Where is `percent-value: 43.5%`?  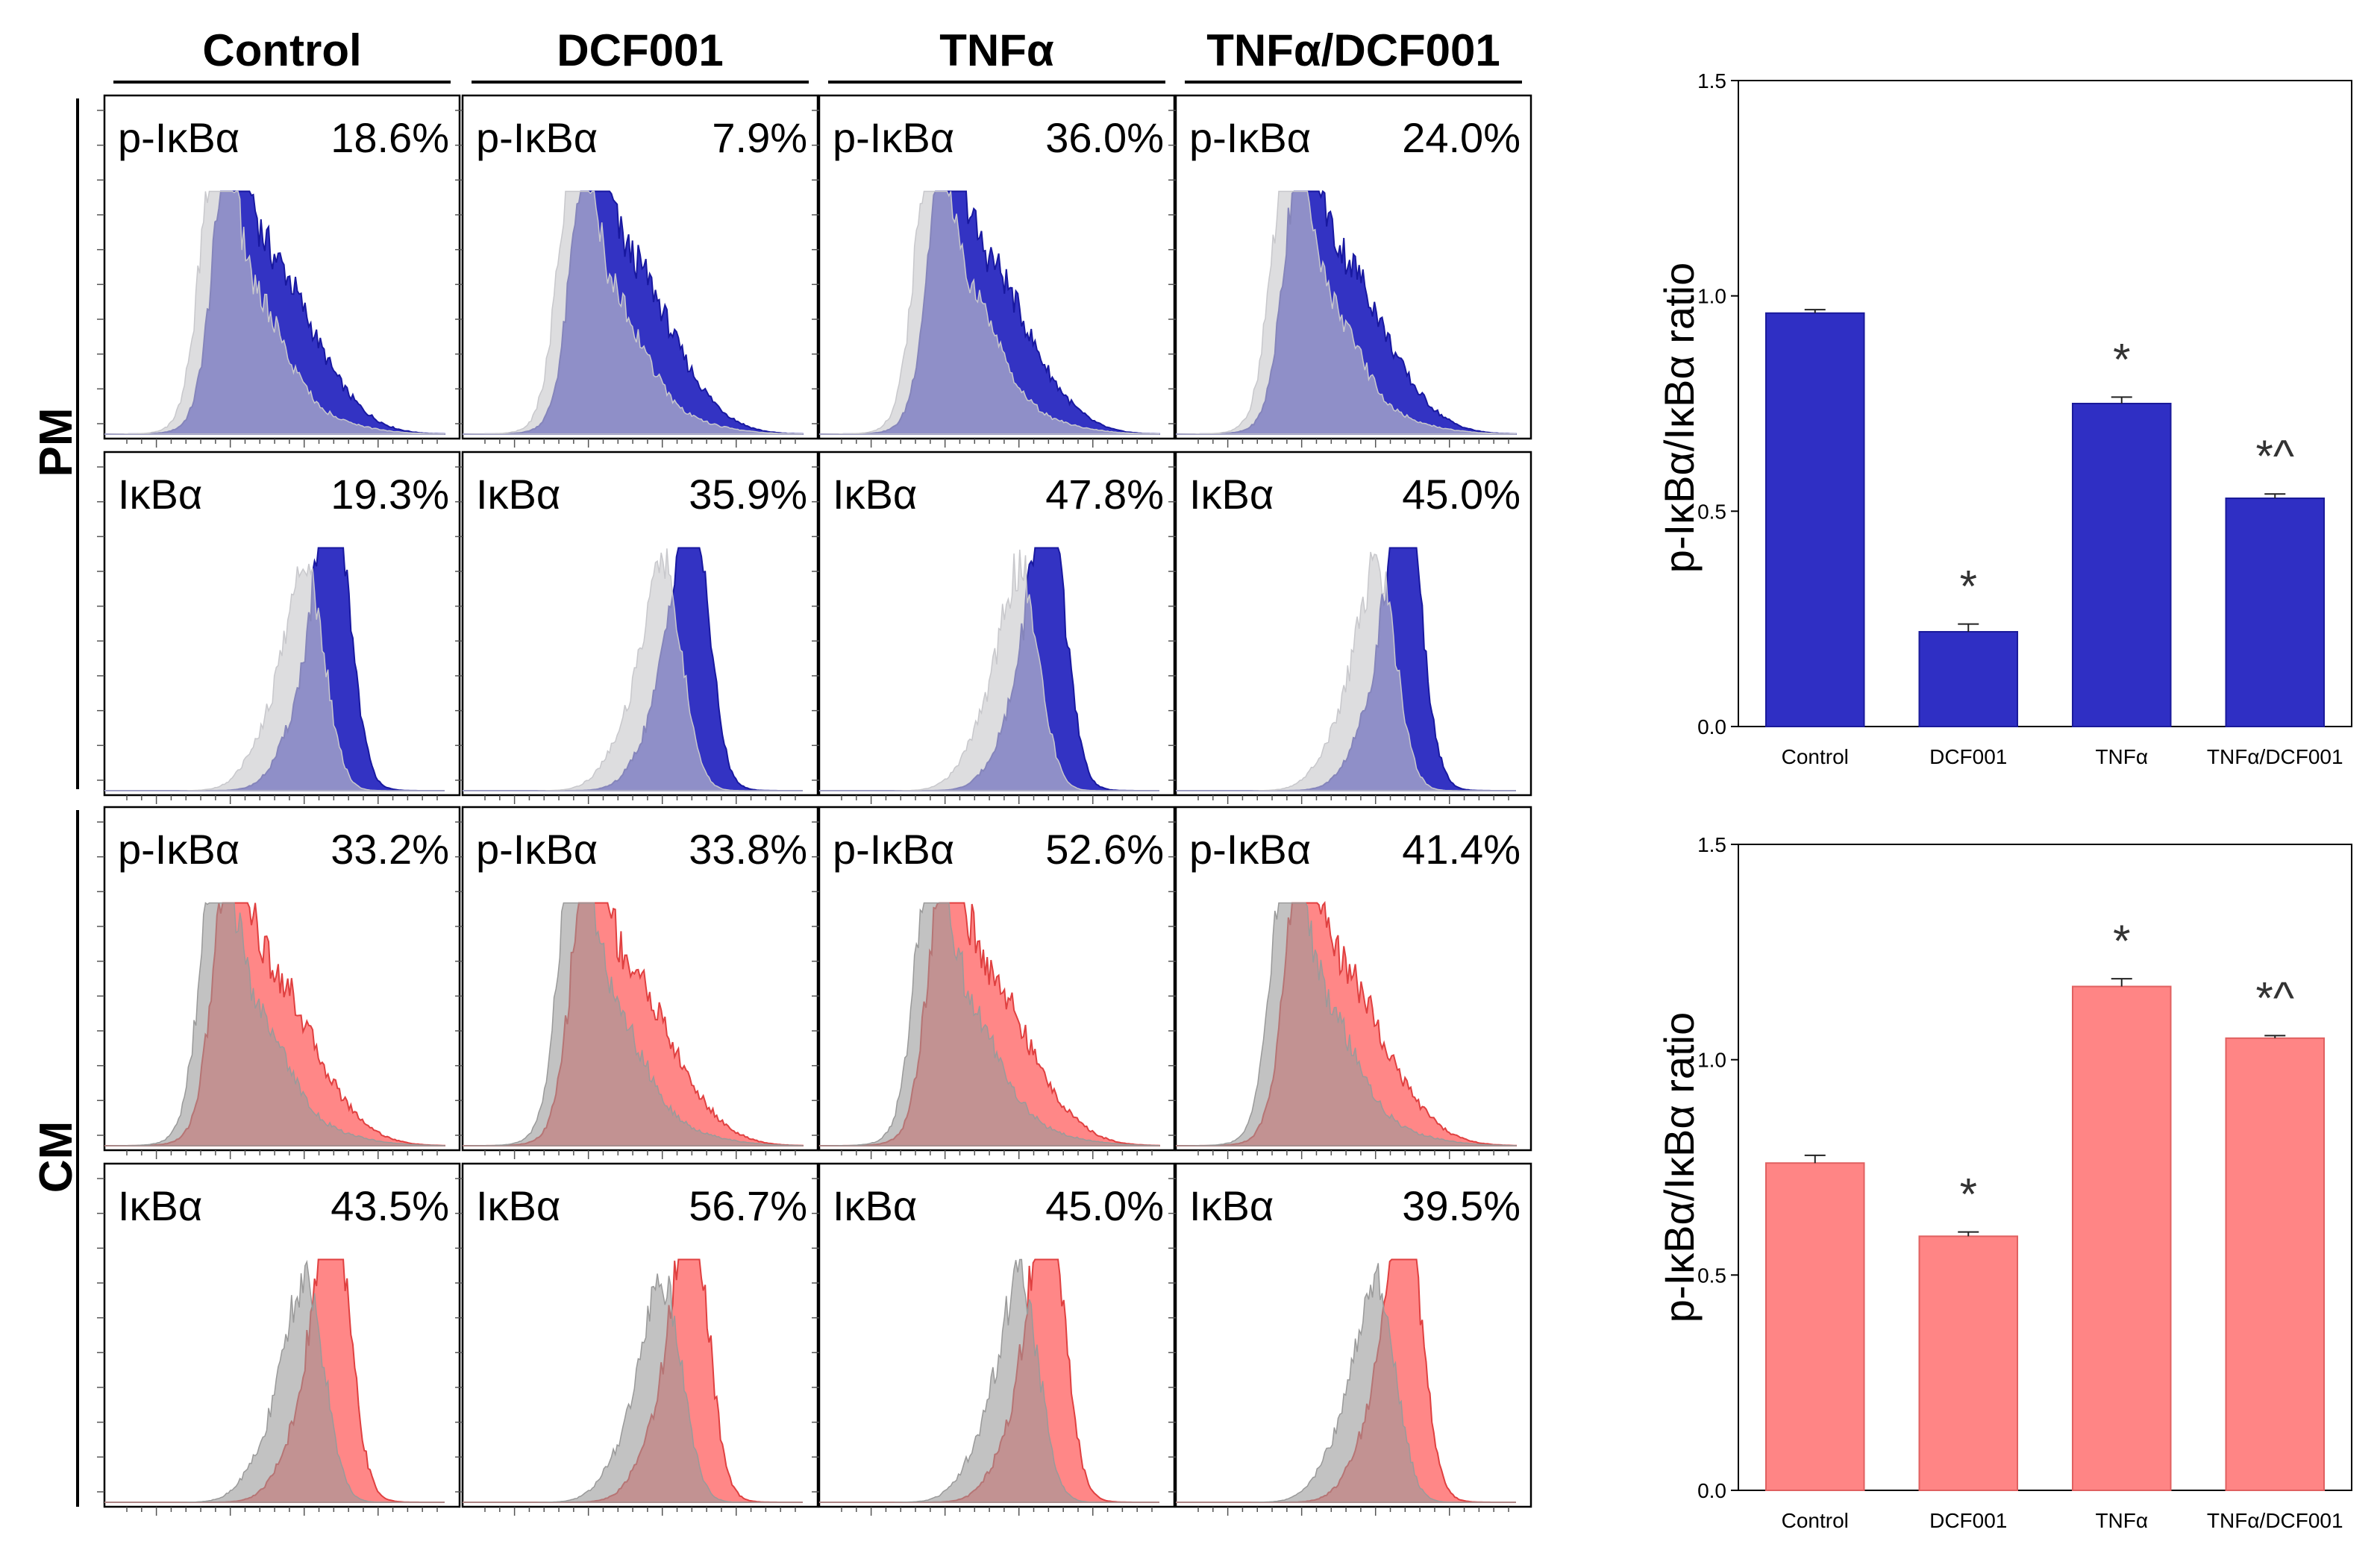
percent-value: 43.5% is located at coordinates (390, 1205).